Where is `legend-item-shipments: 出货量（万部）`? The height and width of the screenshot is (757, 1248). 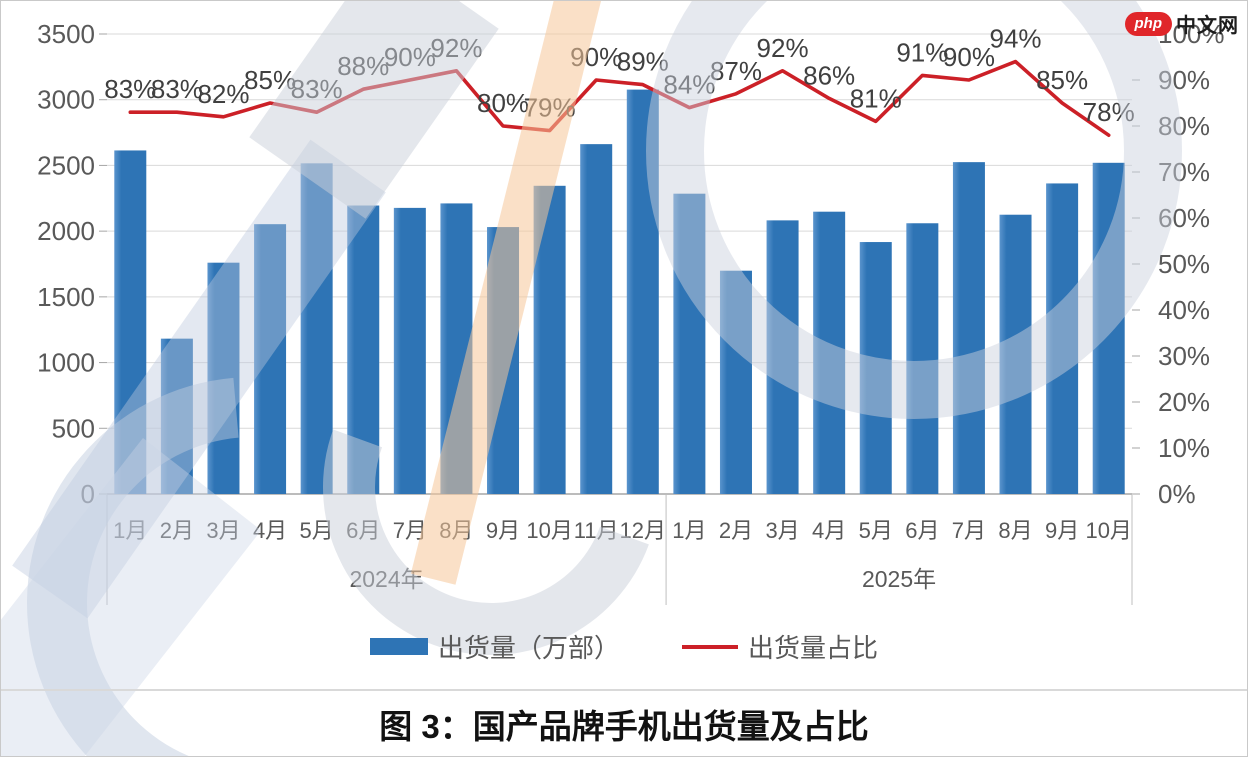 legend-item-shipments: 出货量（万部） is located at coordinates (494, 646).